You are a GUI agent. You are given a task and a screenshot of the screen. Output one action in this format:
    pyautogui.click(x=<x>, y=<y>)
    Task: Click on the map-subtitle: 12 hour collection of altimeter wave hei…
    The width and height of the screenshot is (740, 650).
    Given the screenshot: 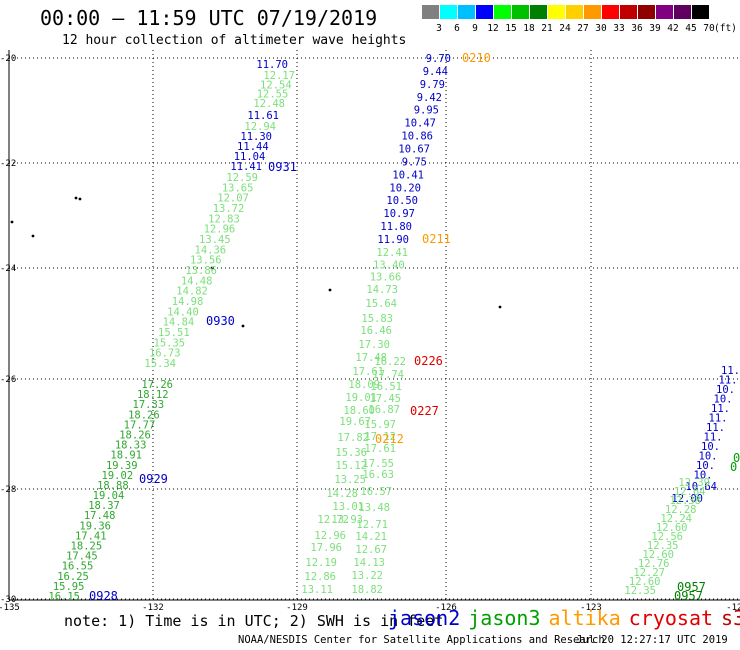 What is the action you would take?
    pyautogui.click(x=234, y=40)
    